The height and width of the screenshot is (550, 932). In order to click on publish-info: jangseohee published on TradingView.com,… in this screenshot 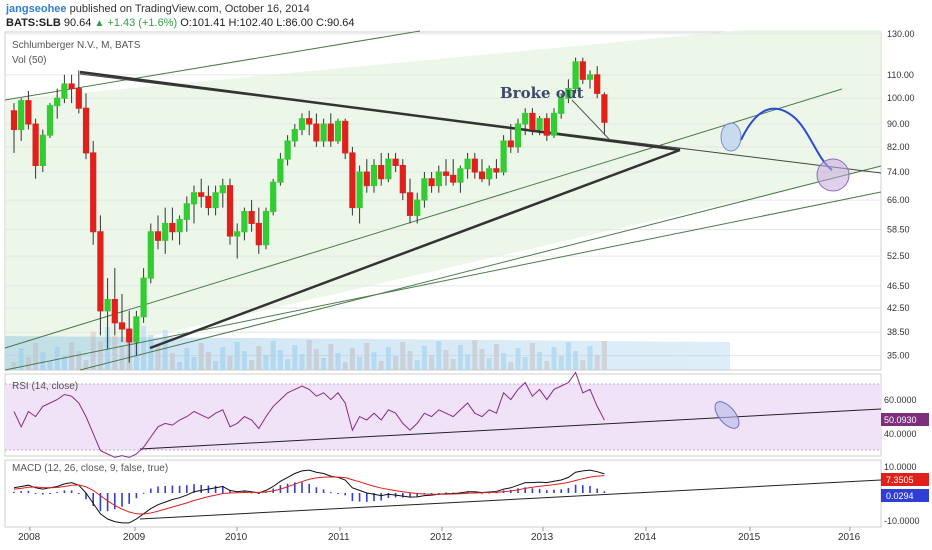, I will do `click(158, 9)`.